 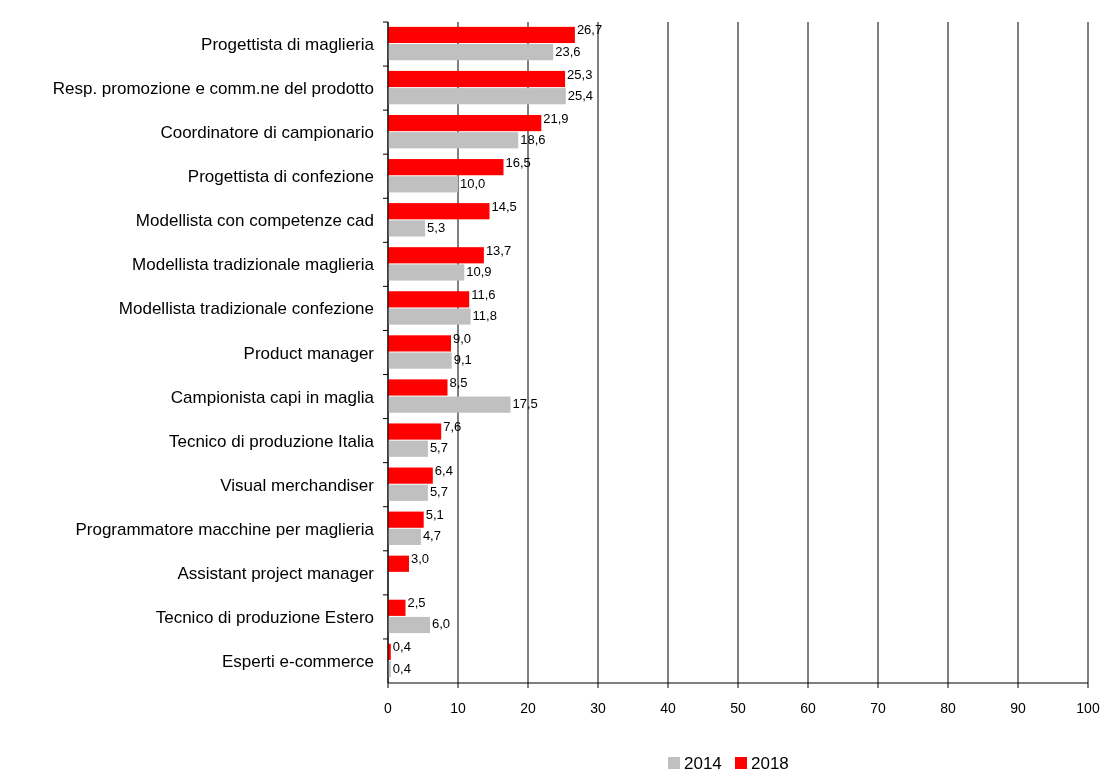 I want to click on x-tick-label: 80, so click(x=948, y=708).